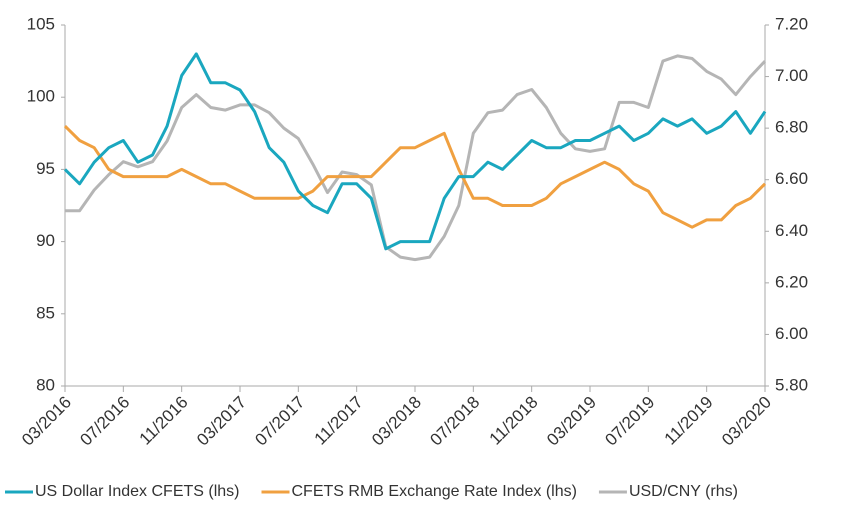 The height and width of the screenshot is (510, 850). I want to click on x-tick-label: 11/2017, so click(339, 421).